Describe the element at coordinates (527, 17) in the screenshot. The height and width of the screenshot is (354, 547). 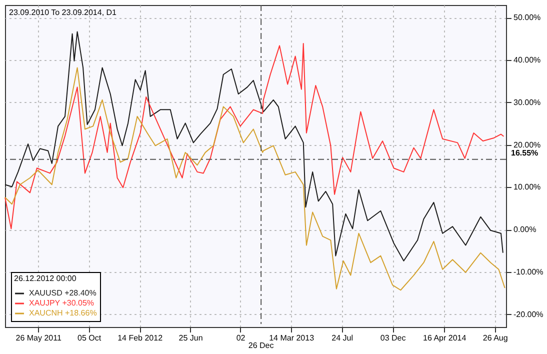
I see `y-tick-label: 50.00%` at that location.